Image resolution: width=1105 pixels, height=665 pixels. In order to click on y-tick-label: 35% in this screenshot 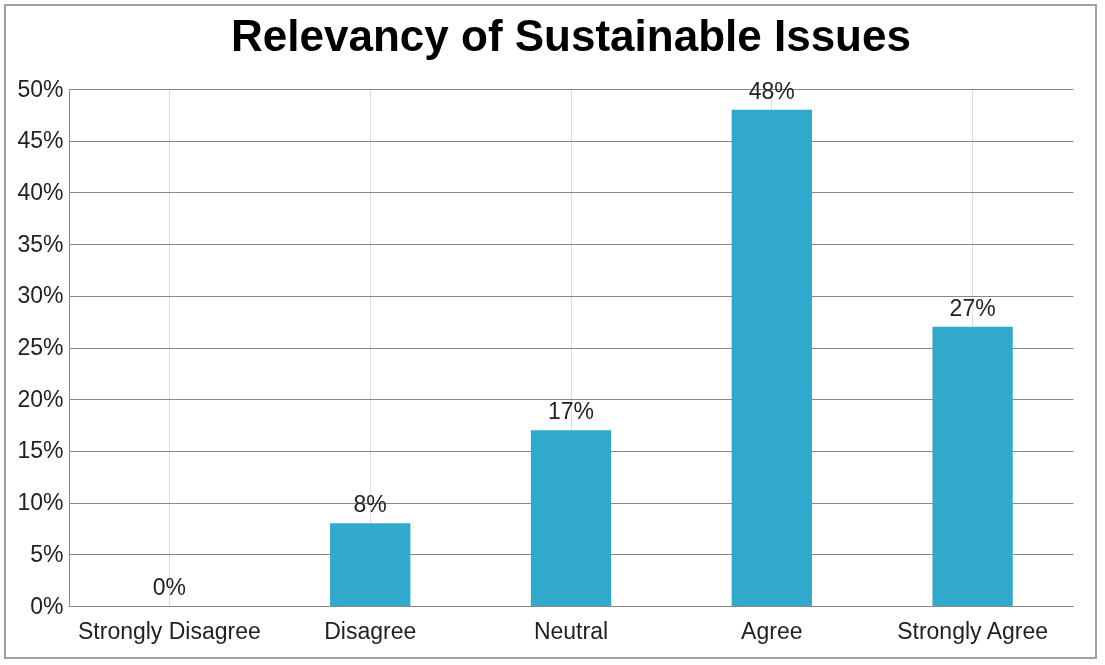, I will do `click(40, 243)`.